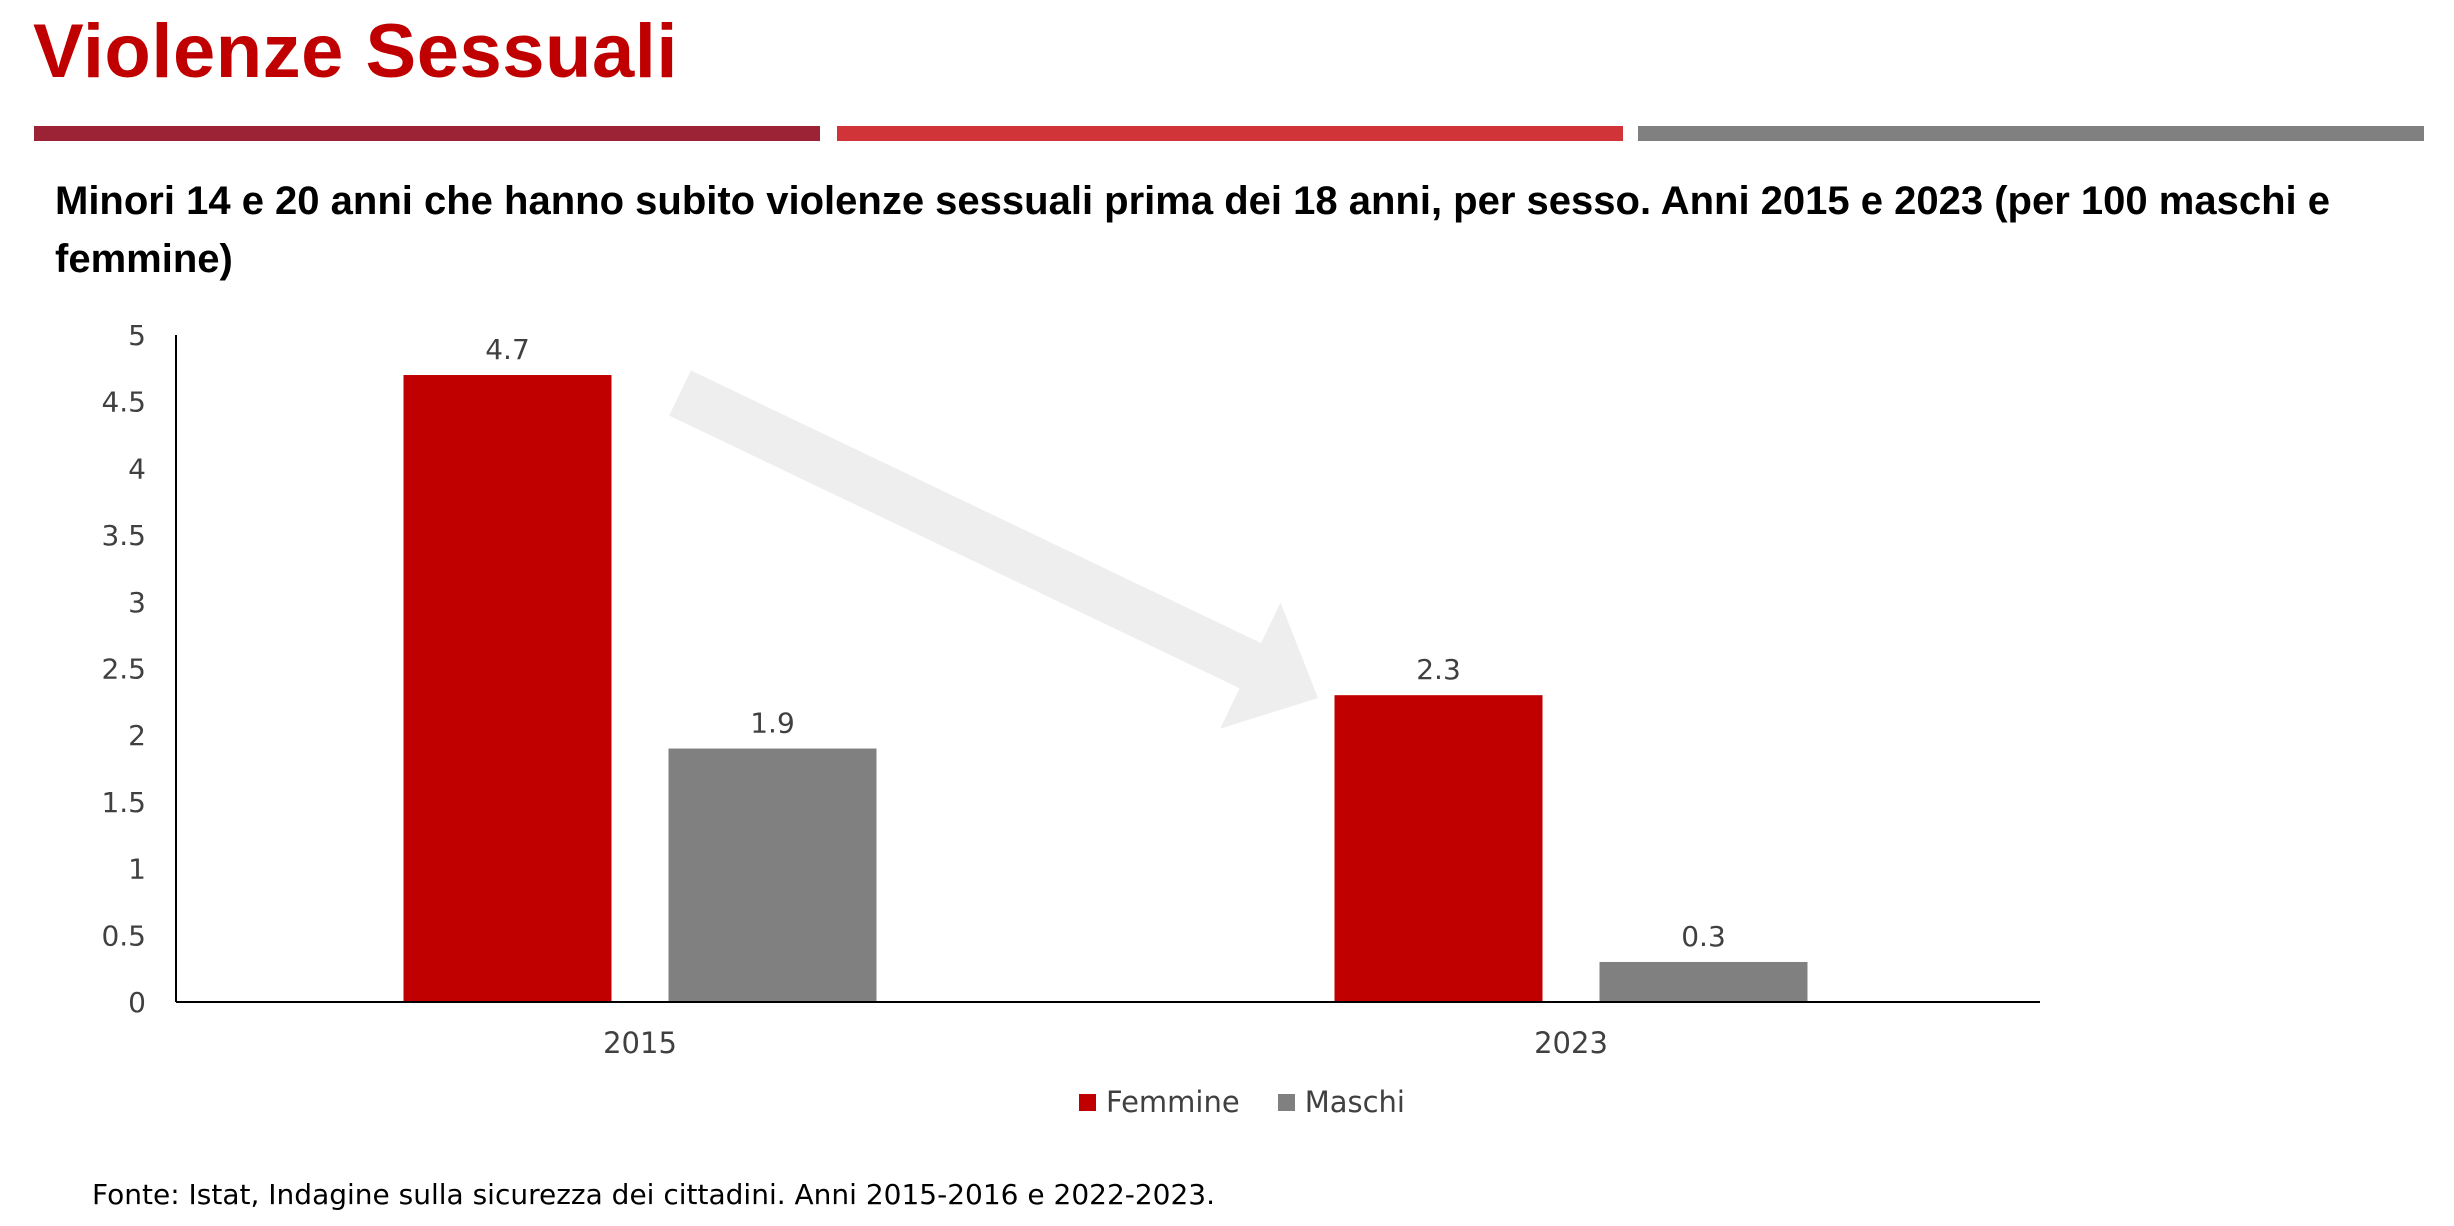 The image size is (2454, 1226). Describe the element at coordinates (123, 535) in the screenshot. I see `y-tick-label: 3.5` at that location.